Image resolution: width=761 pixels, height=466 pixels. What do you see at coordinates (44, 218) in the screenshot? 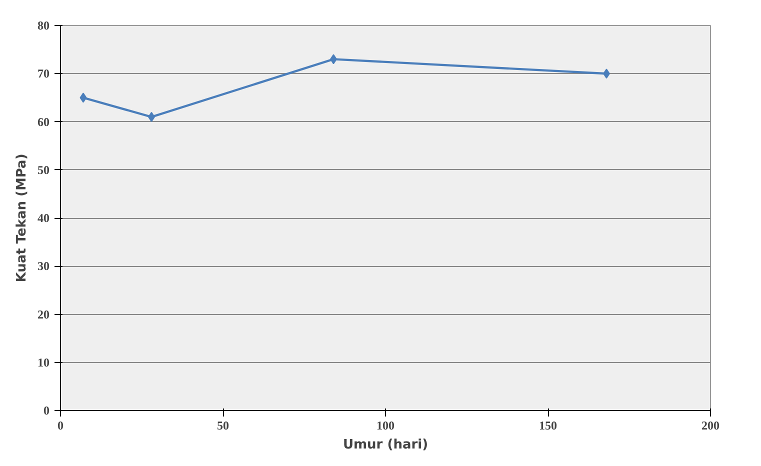
I see `y-tick-label: 40` at bounding box center [44, 218].